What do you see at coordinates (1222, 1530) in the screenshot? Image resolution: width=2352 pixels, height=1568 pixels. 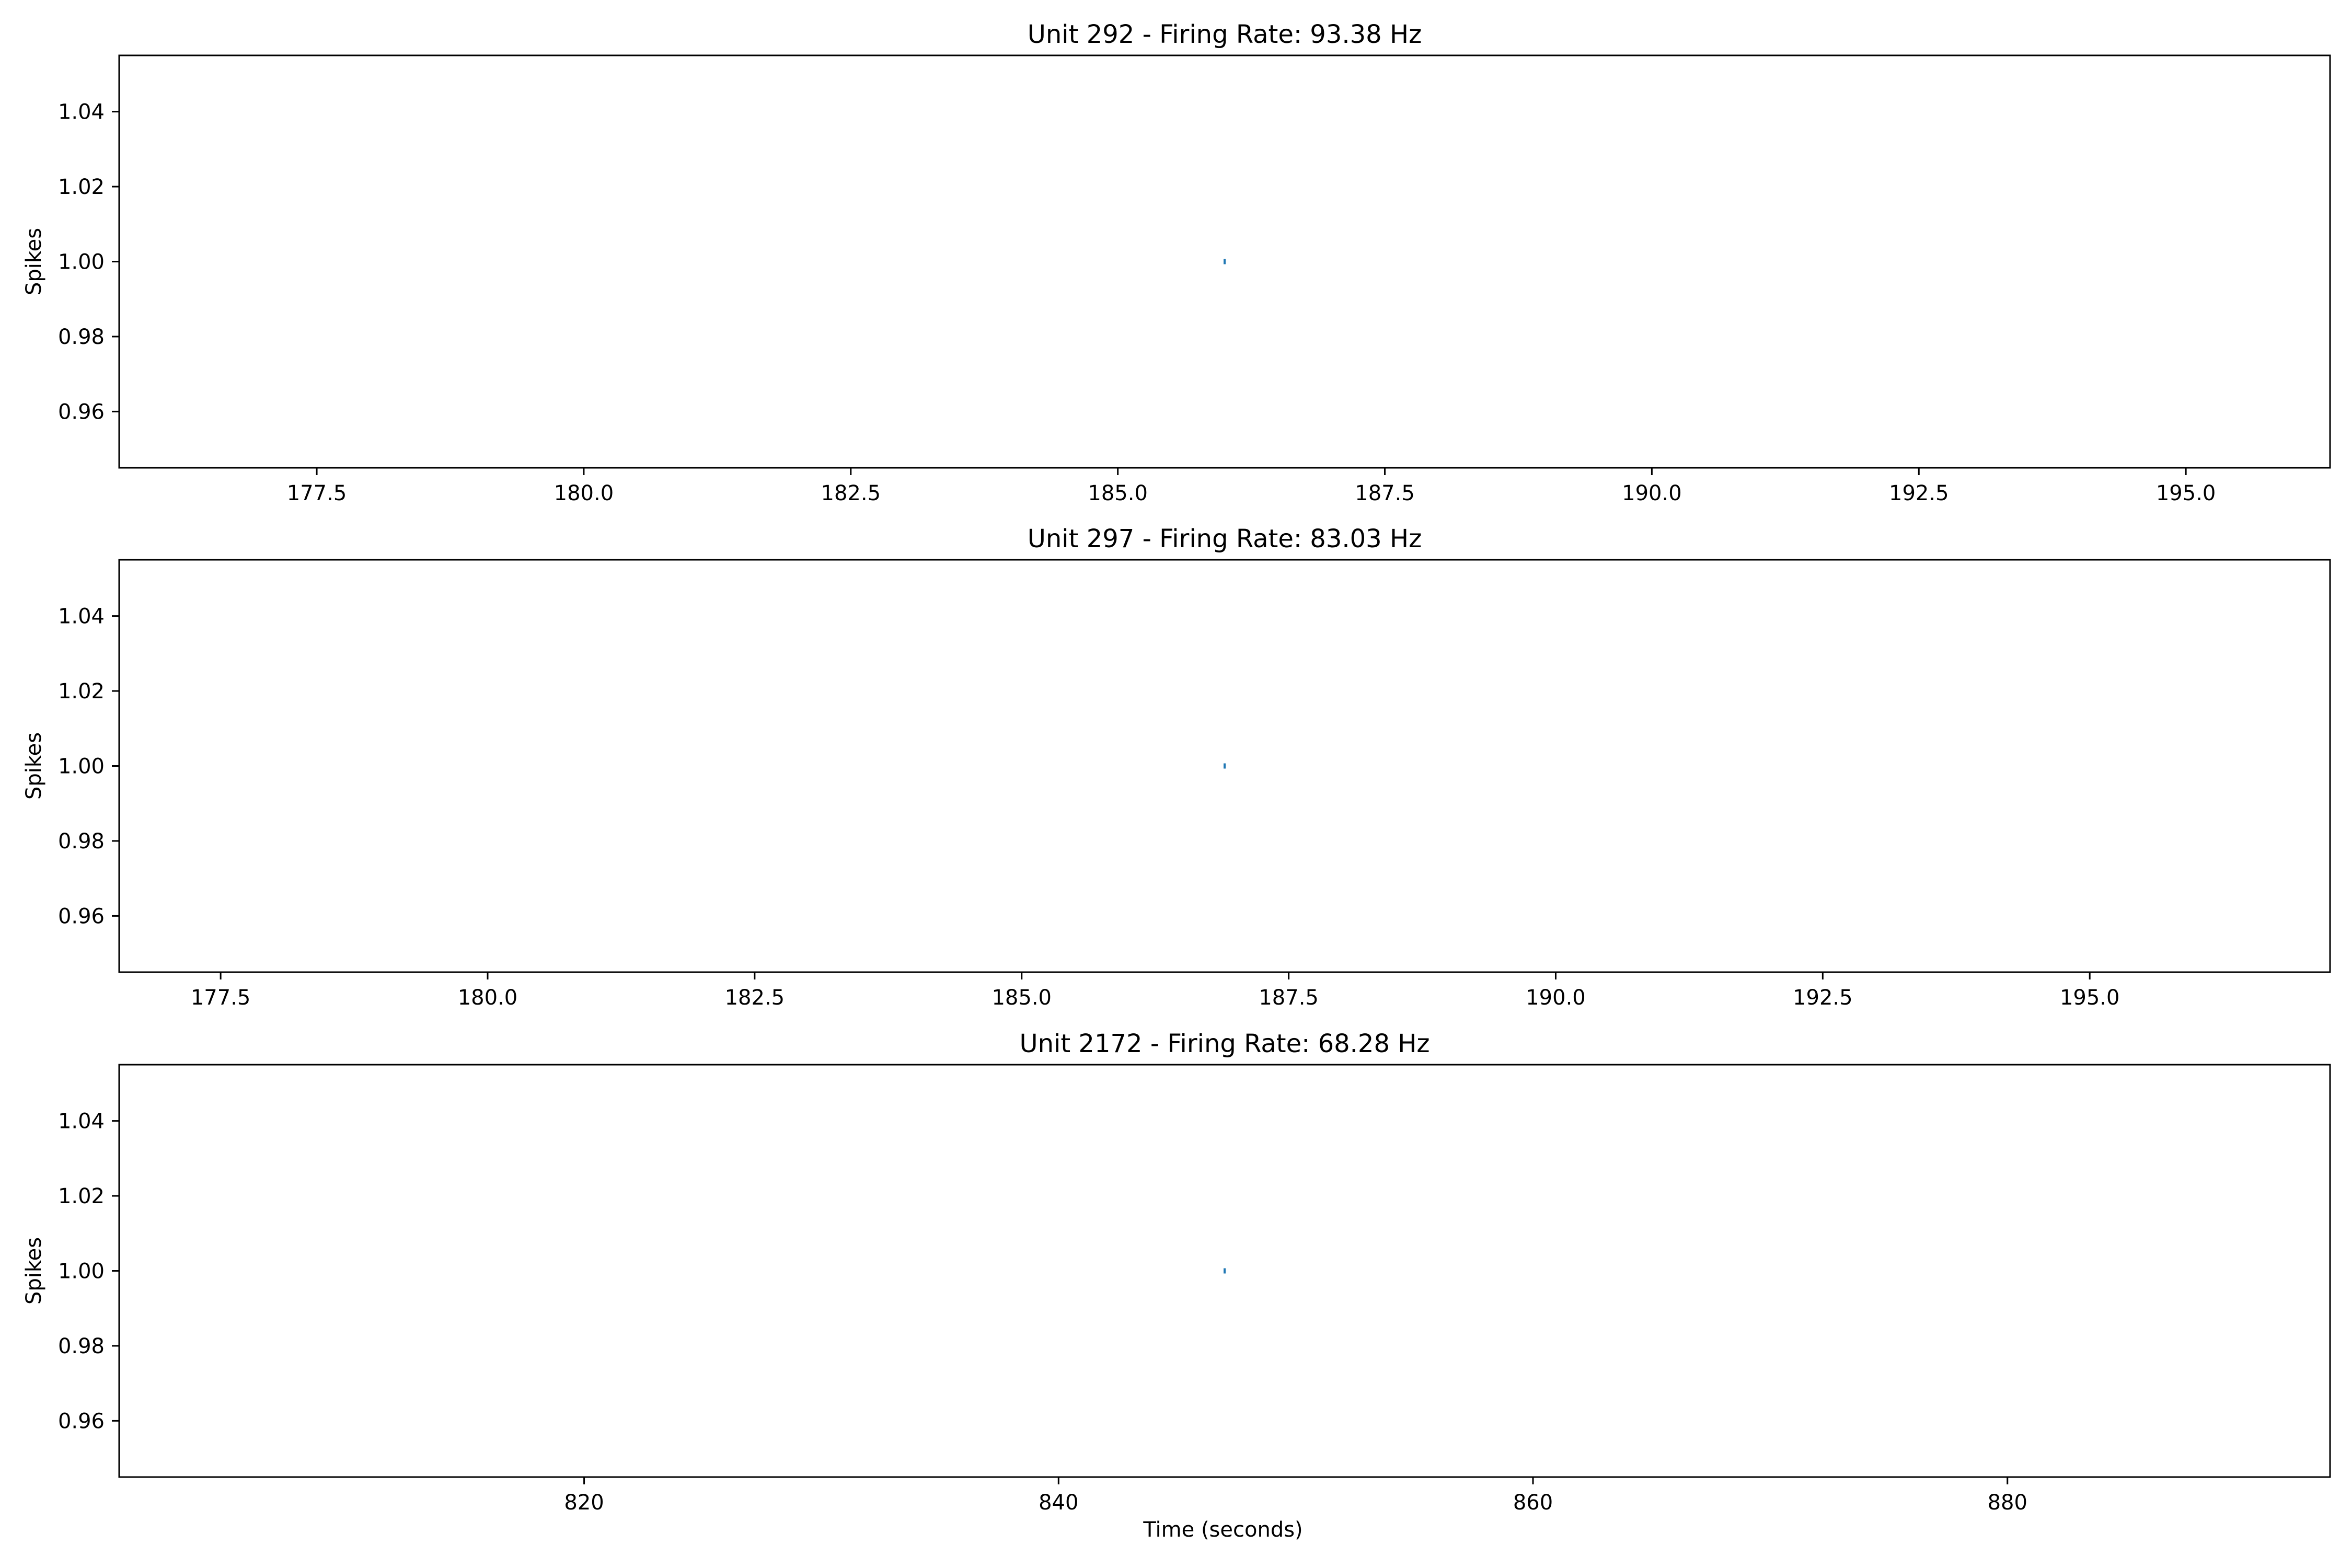 I see `x-axis-label: Time (seconds)` at bounding box center [1222, 1530].